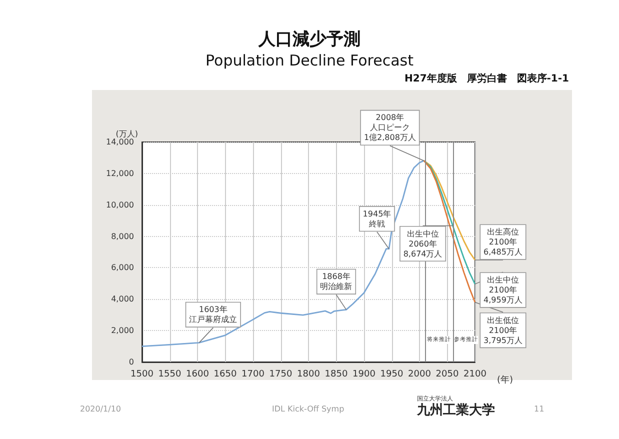 Image resolution: width=619 pixels, height=439 pixels. What do you see at coordinates (142, 375) in the screenshot?
I see `x-tick-label: 1500` at bounding box center [142, 375].